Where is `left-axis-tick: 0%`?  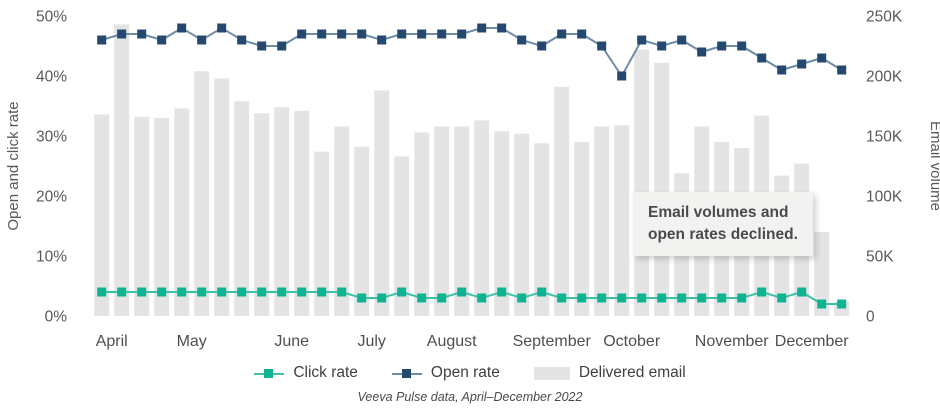
left-axis-tick: 0% is located at coordinates (56, 317).